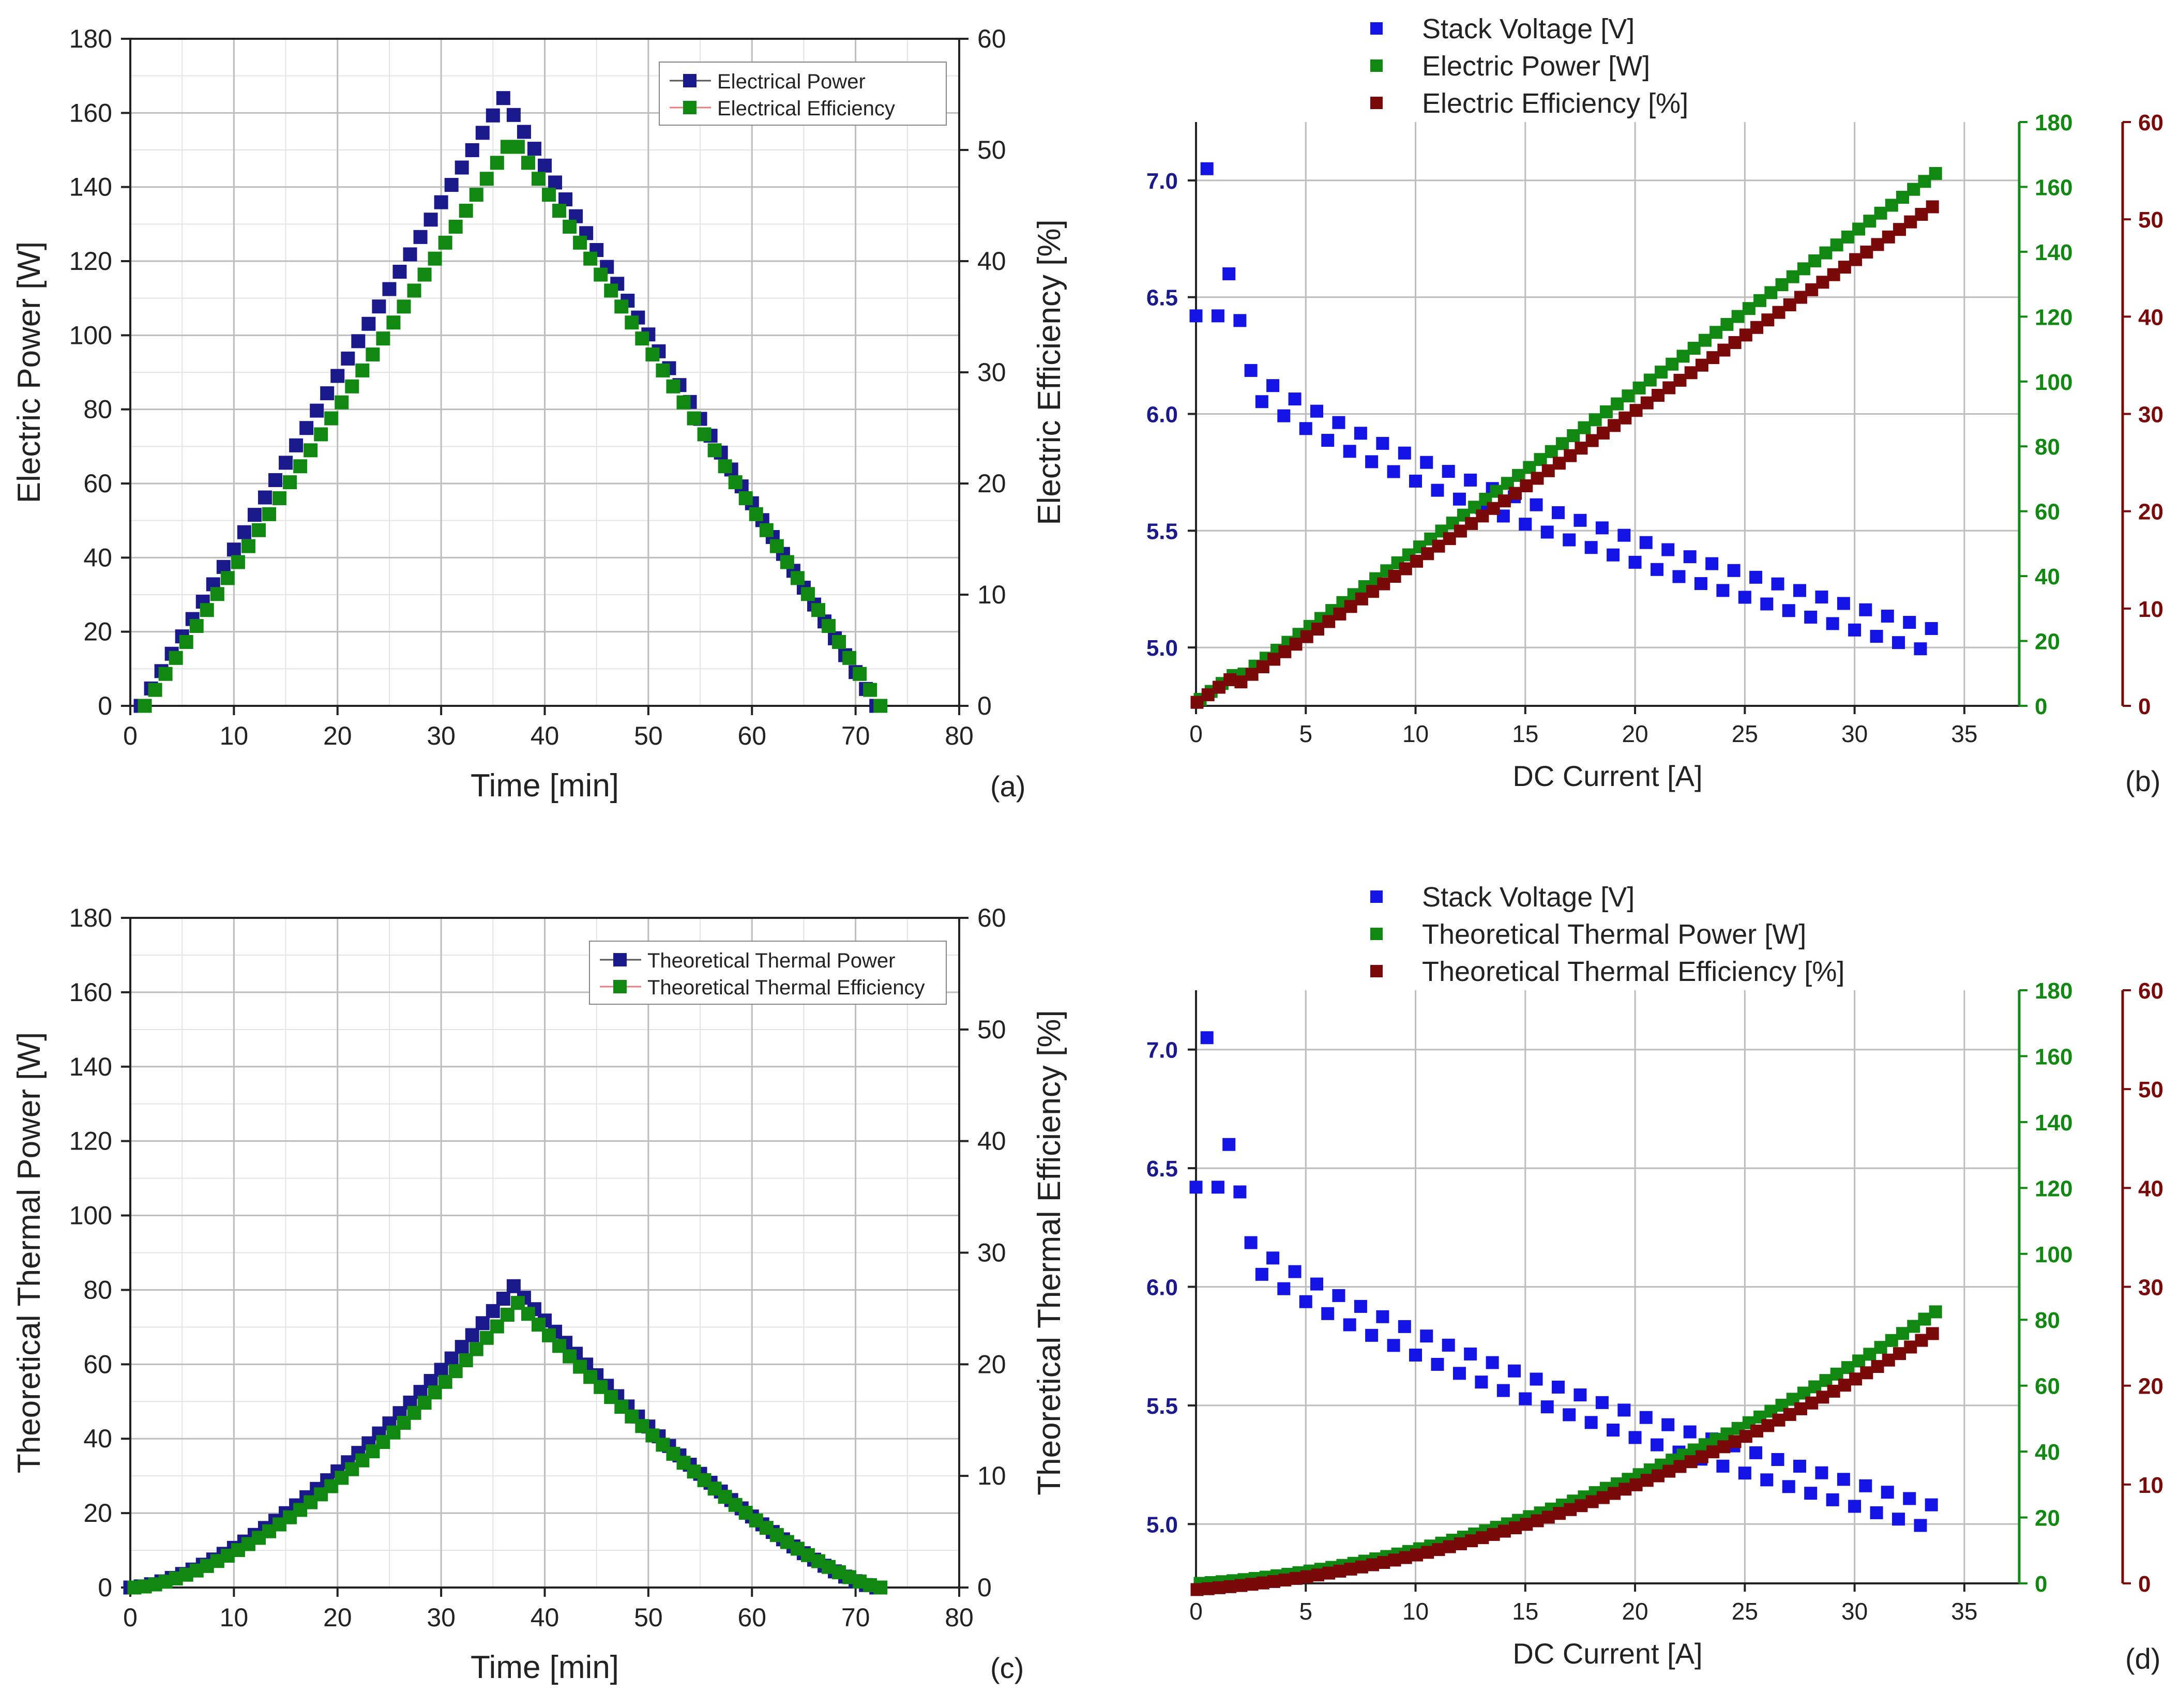  What do you see at coordinates (2047, 642) in the screenshot?
I see `y2-tick-label: 20` at bounding box center [2047, 642].